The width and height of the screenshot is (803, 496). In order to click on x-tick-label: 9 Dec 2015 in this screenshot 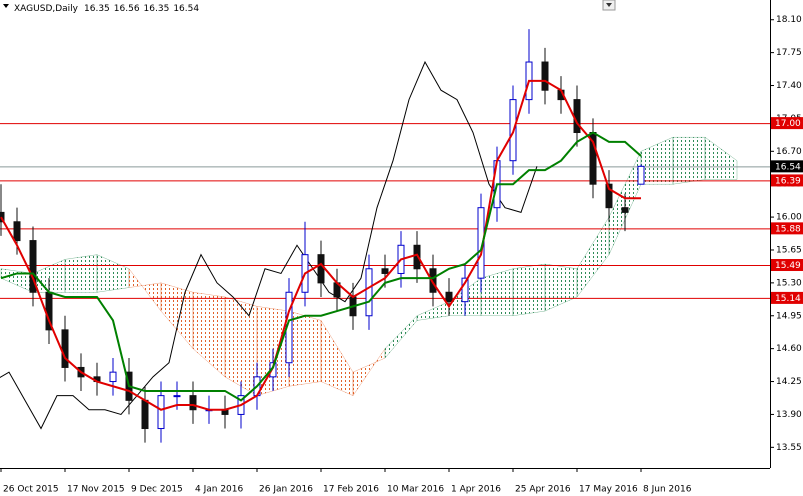, I will do `click(157, 490)`.